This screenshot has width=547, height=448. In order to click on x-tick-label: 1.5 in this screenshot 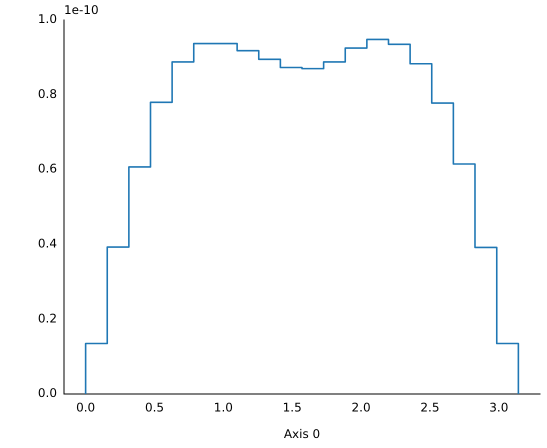, I will do `click(292, 407)`.